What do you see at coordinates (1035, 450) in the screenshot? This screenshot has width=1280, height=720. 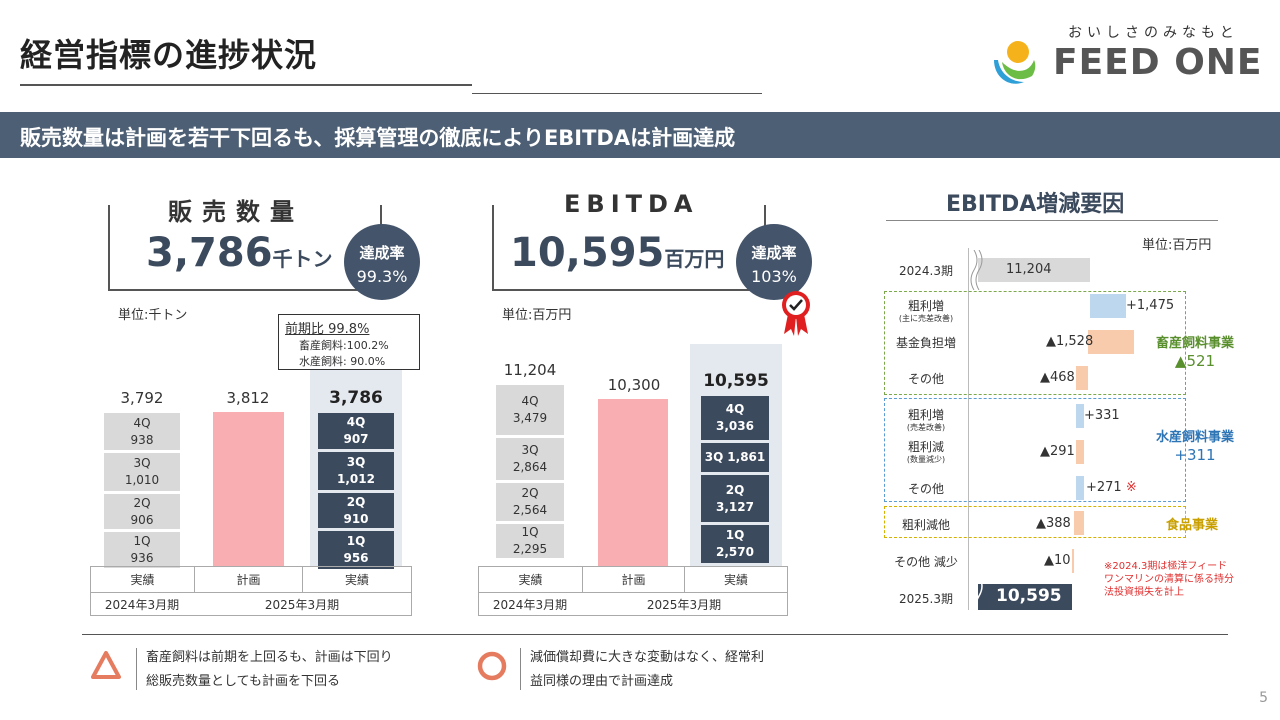 I see `aqua-group-frame` at bounding box center [1035, 450].